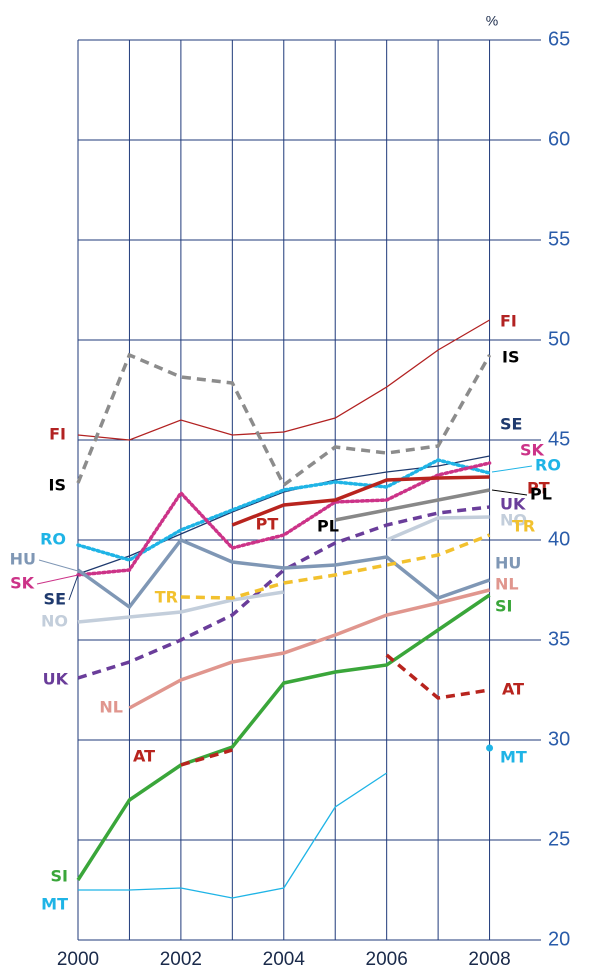  Describe the element at coordinates (559, 739) in the screenshot. I see `y-tick-label: 30` at that location.